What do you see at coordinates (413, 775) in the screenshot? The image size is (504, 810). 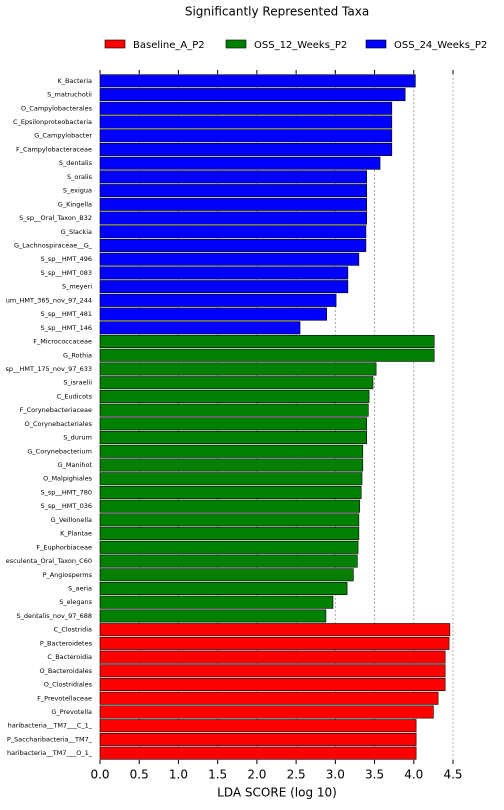 I see `x-tick-label: 4.0` at bounding box center [413, 775].